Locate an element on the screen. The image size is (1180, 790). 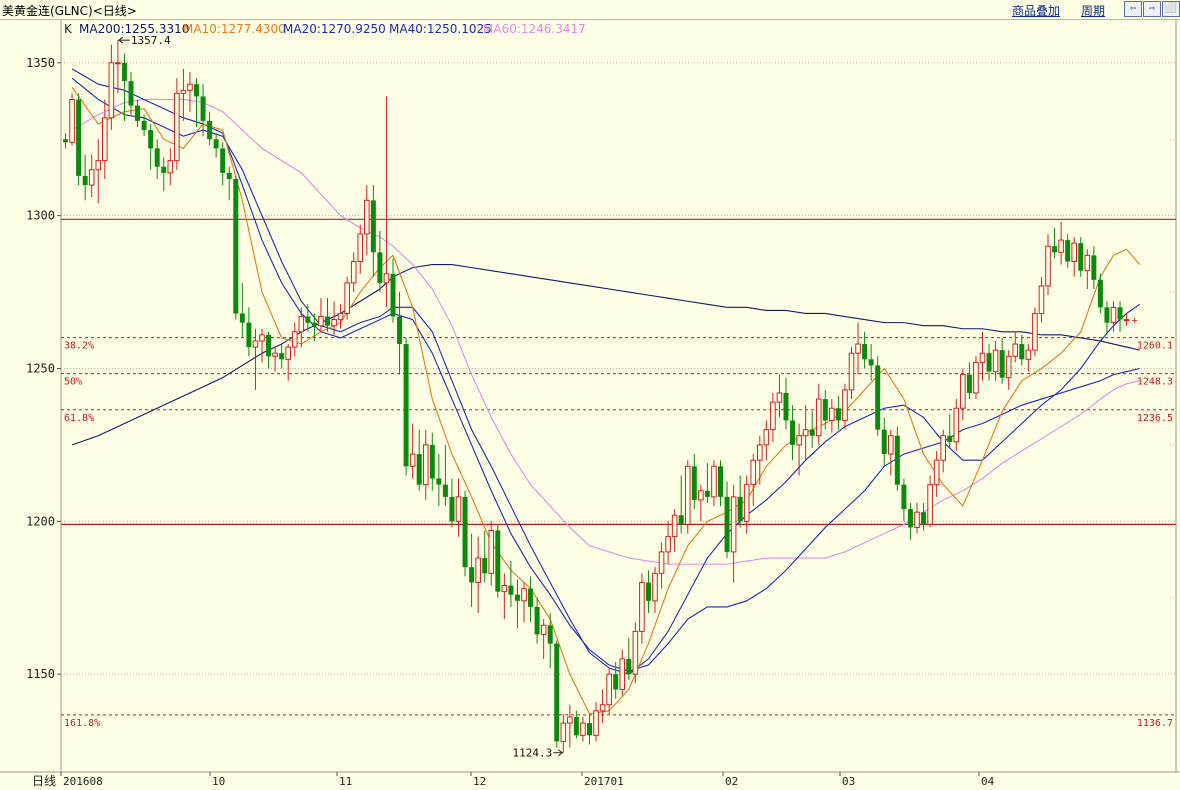
high-label: 1357.4 is located at coordinates (151, 40).